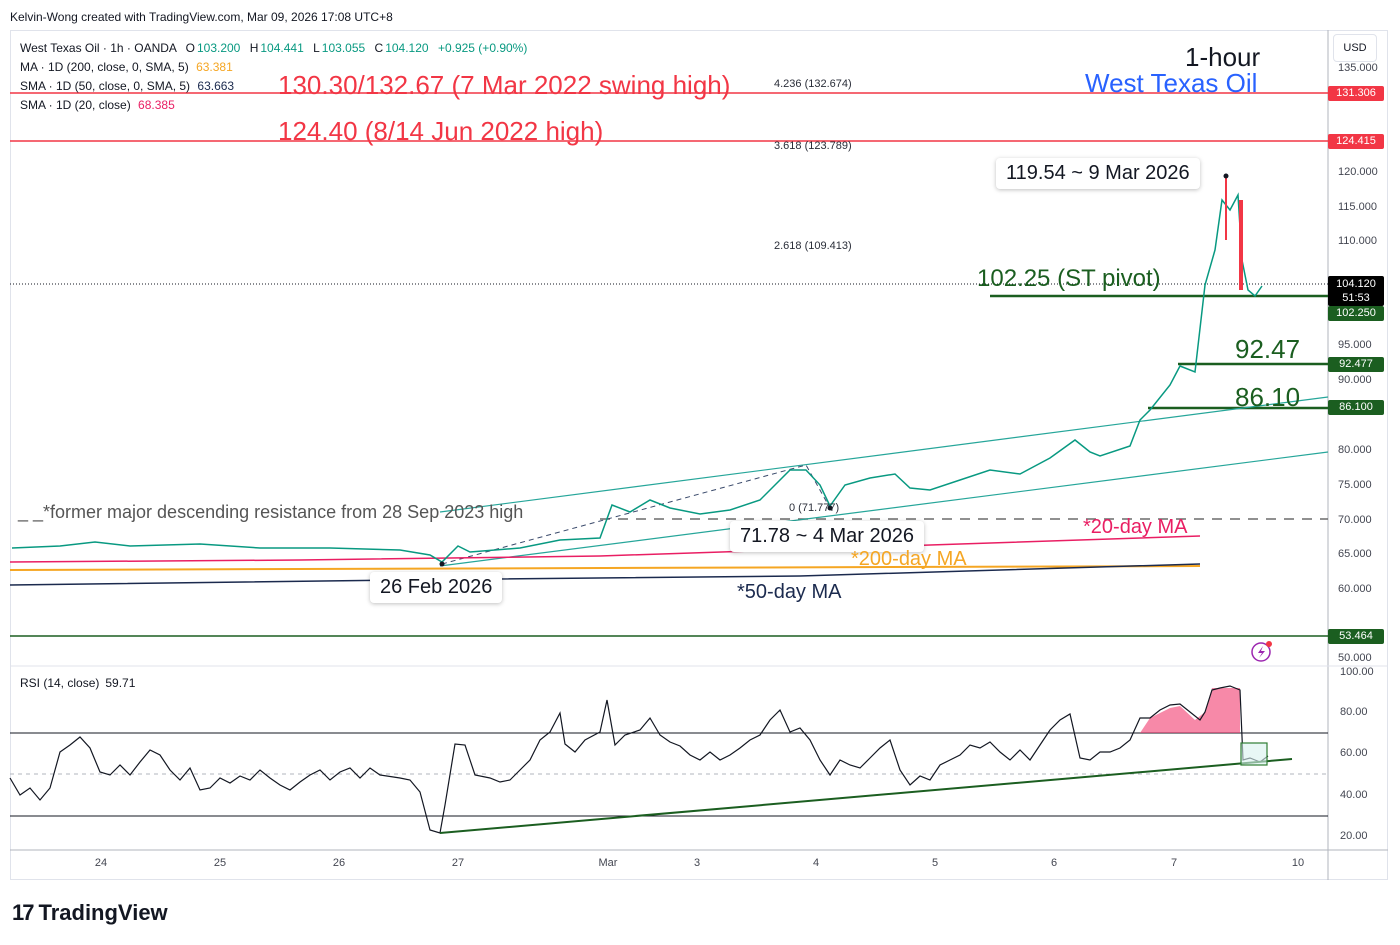 The height and width of the screenshot is (945, 1400). What do you see at coordinates (339, 863) in the screenshot?
I see `time-tick: 26` at bounding box center [339, 863].